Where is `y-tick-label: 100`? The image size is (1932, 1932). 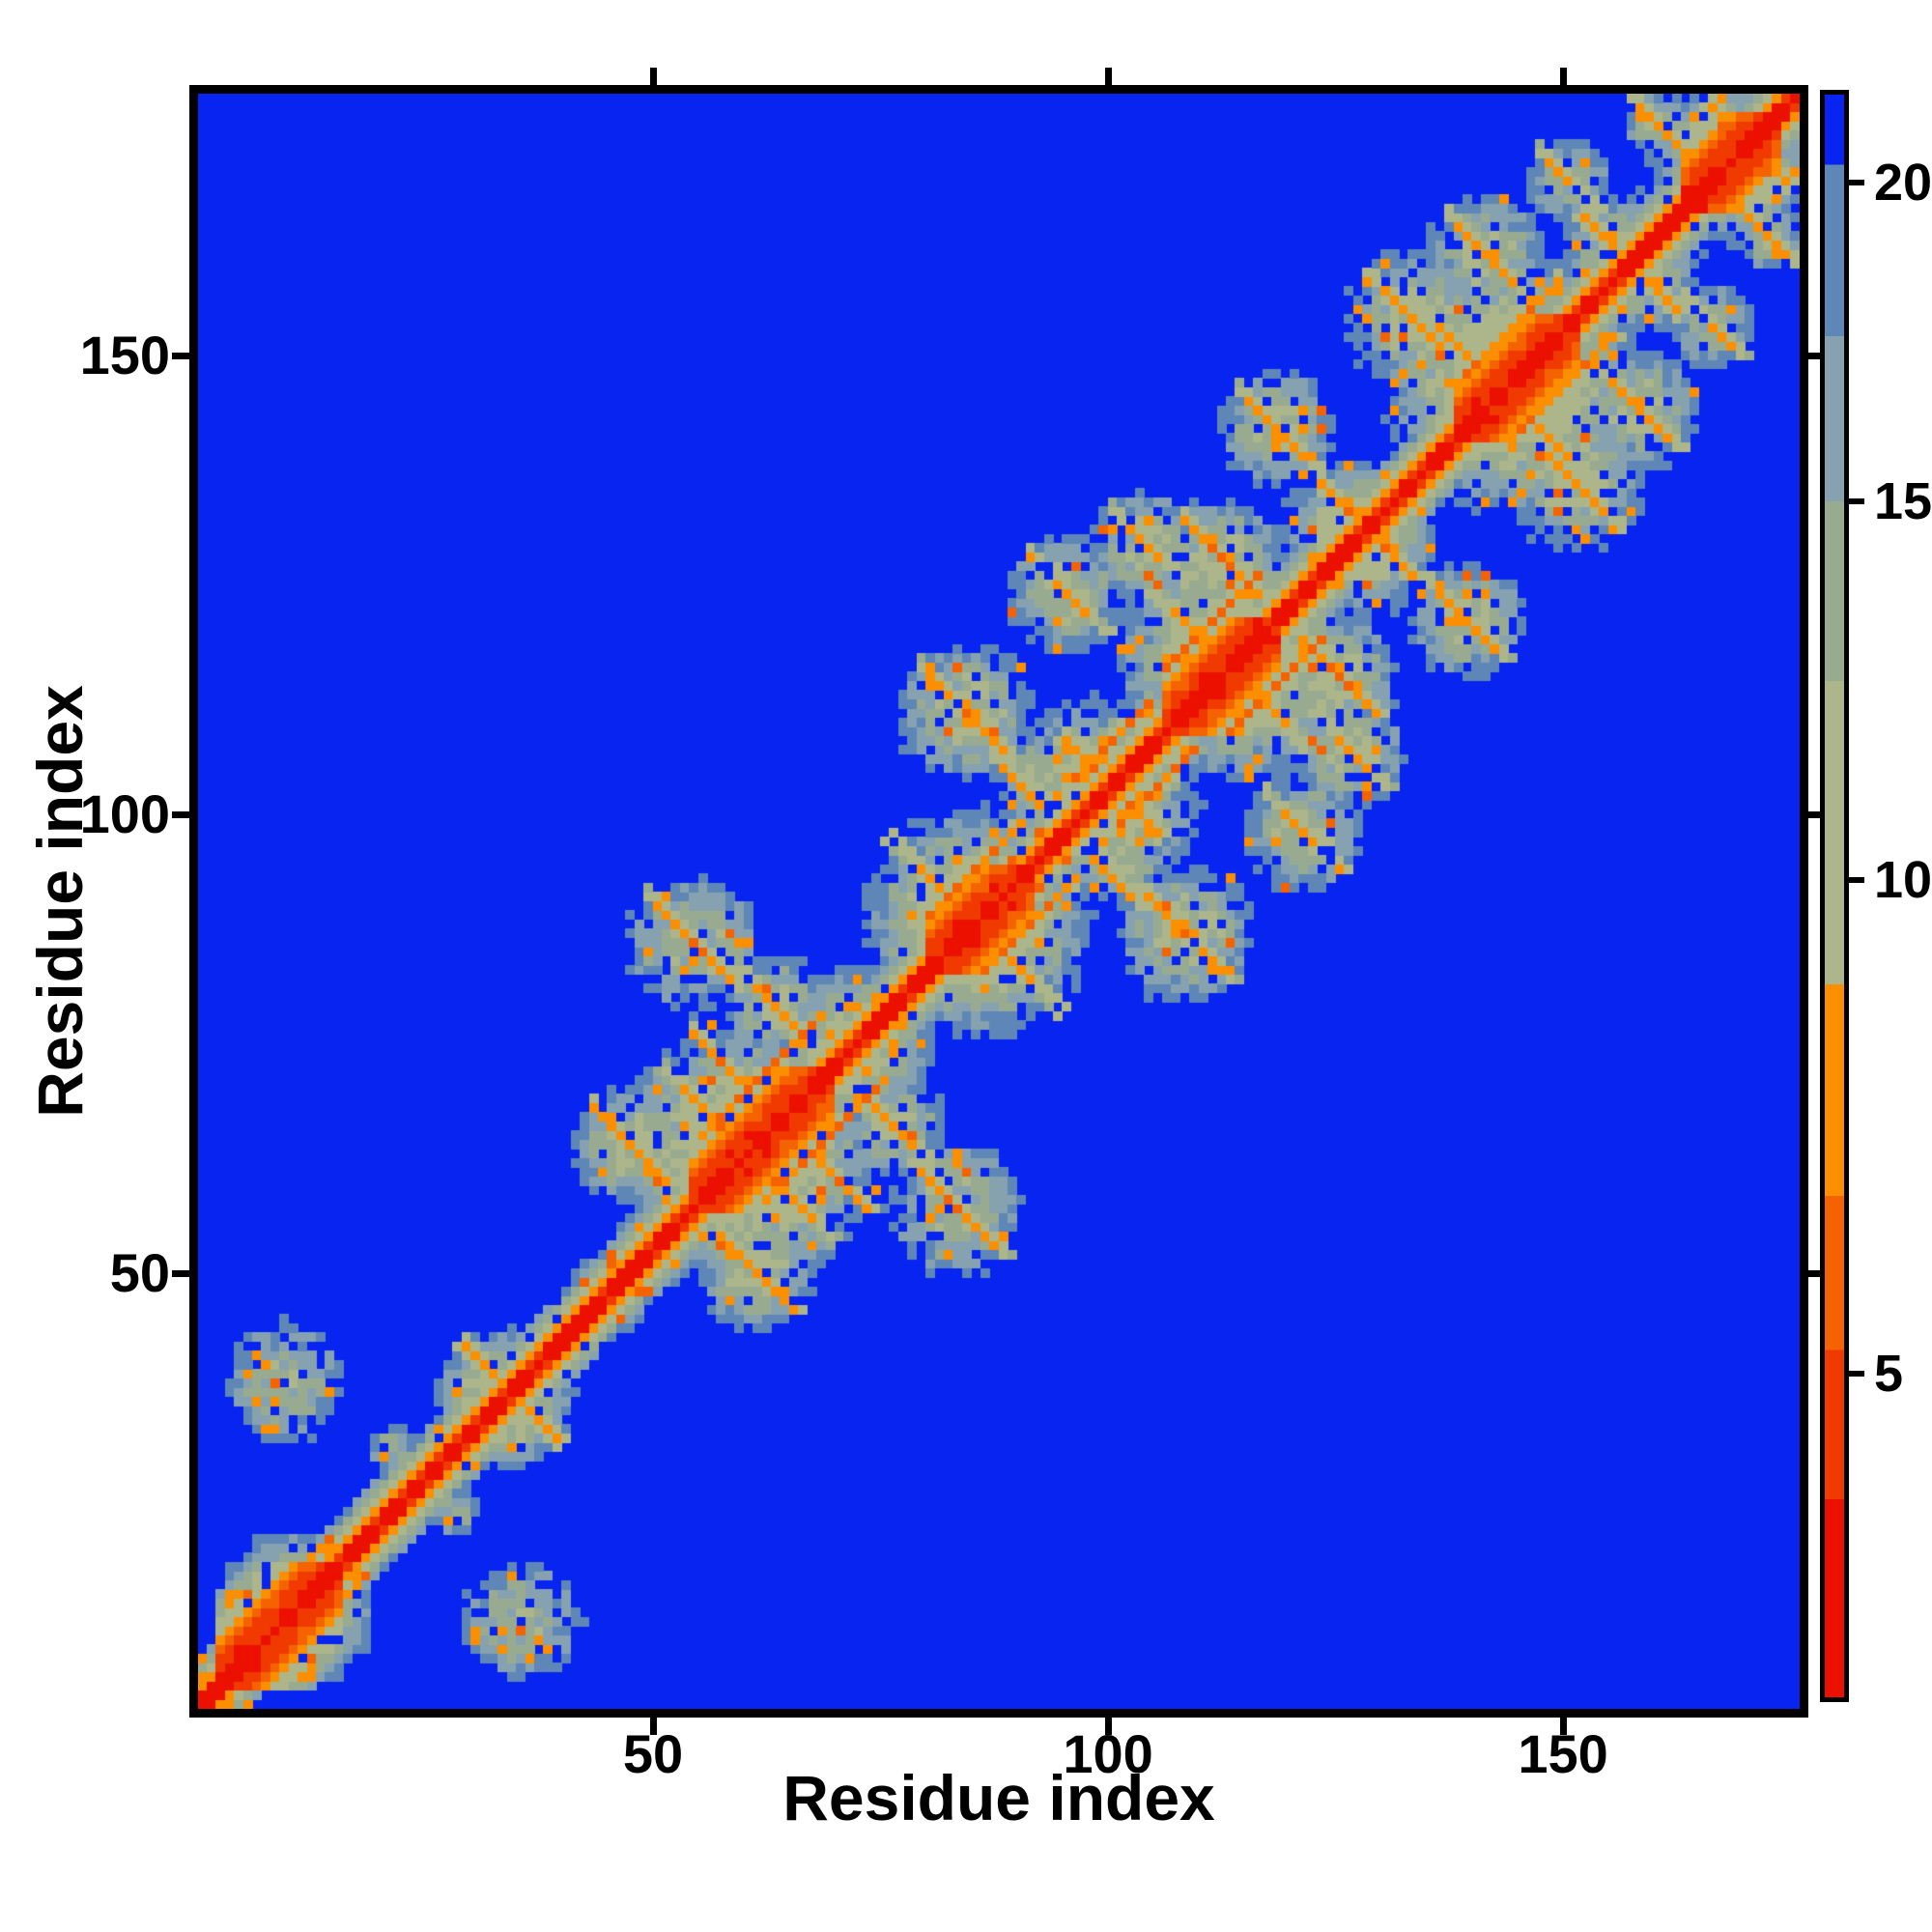 y-tick-label: 100 is located at coordinates (124, 813).